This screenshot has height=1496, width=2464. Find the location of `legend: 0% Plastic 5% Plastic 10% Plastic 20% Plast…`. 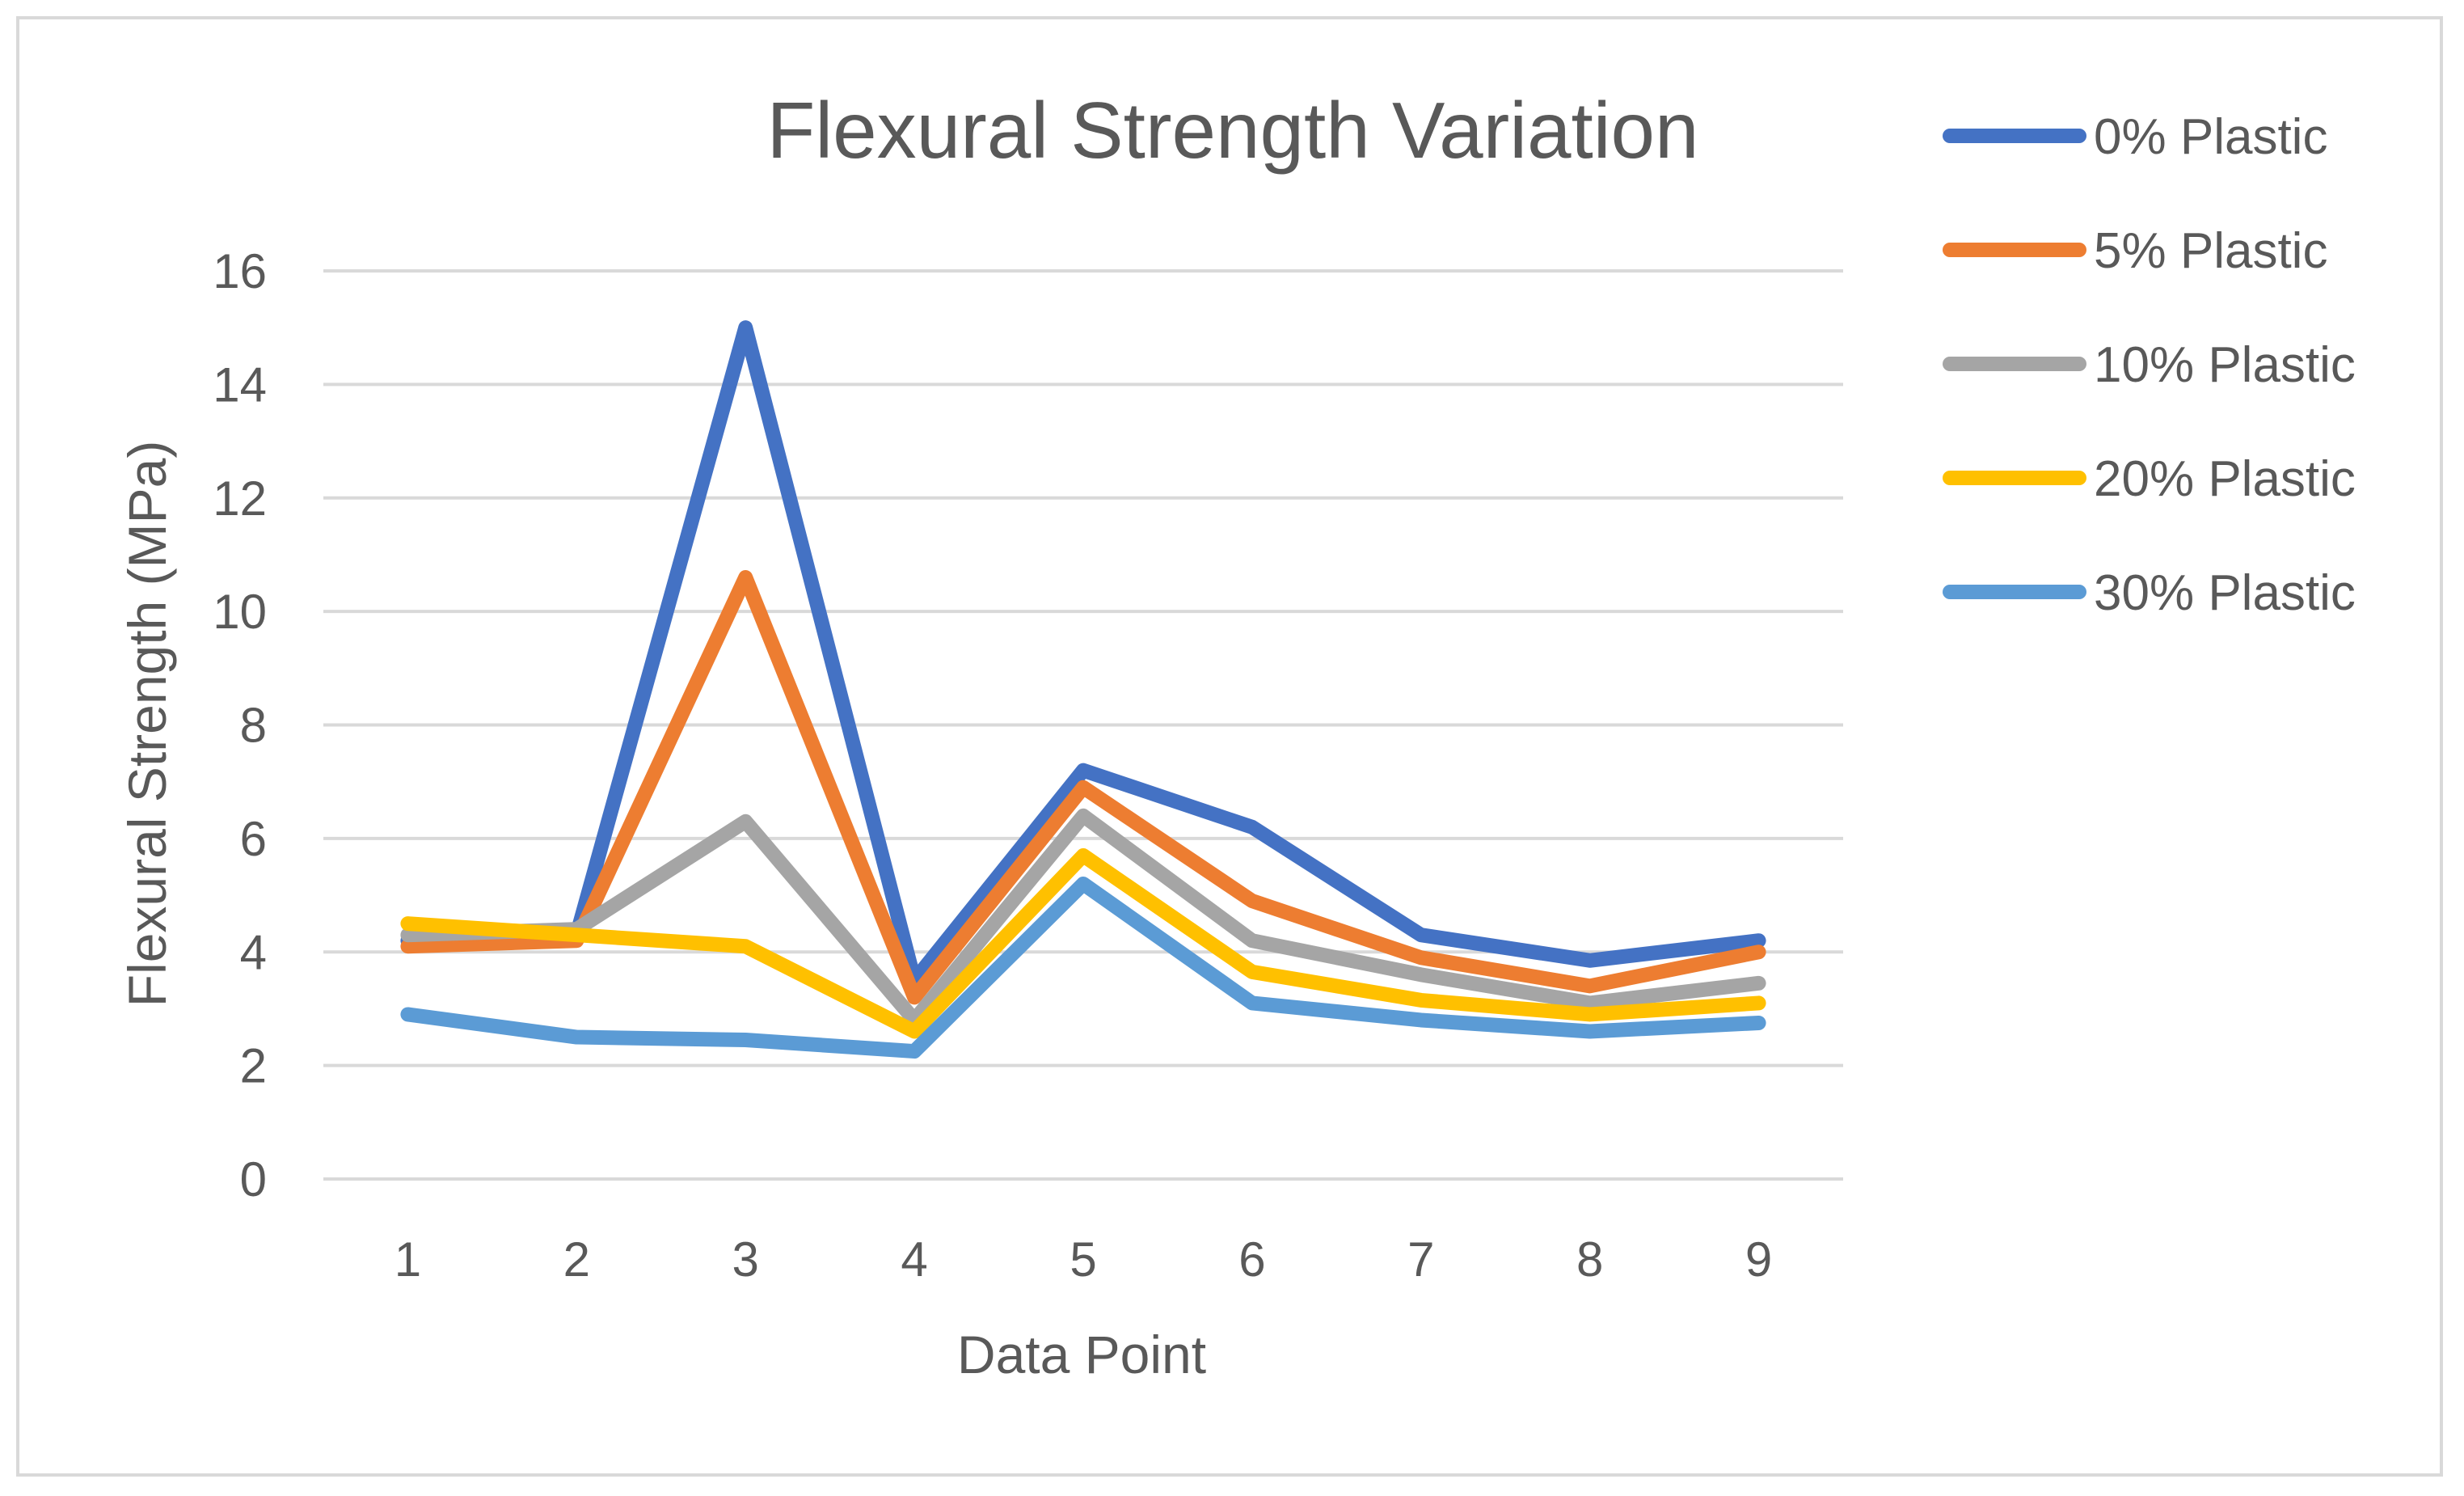

legend: 0% Plastic 5% Plastic 10% Plastic 20% Plast… is located at coordinates (2149, 365).